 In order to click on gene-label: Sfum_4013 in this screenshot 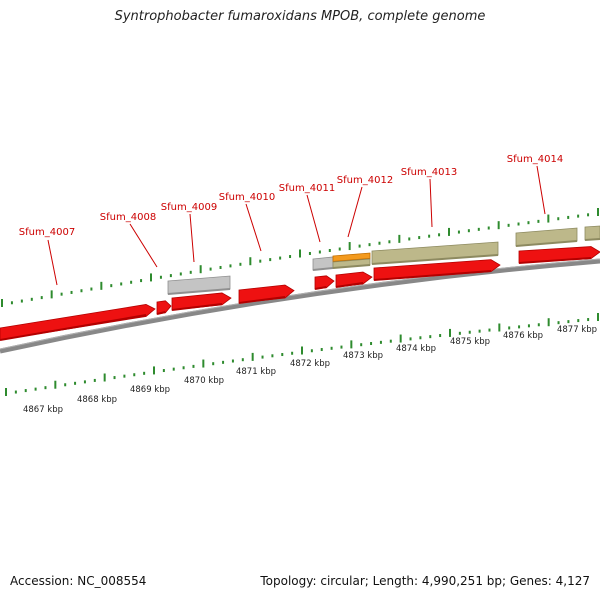, I will do `click(429, 172)`.